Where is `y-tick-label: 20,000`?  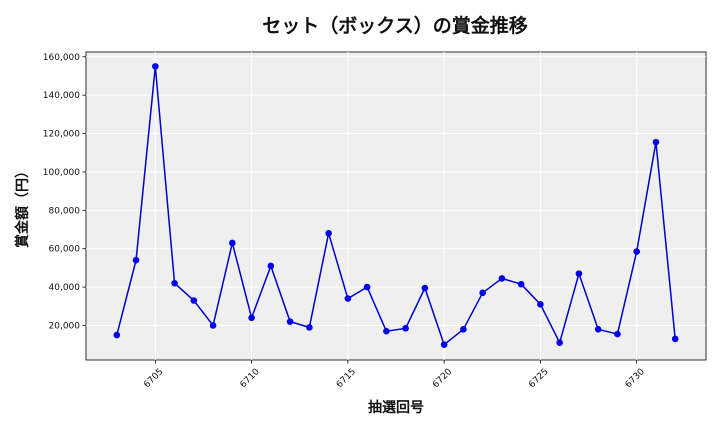 y-tick-label: 20,000 is located at coordinates (65, 326).